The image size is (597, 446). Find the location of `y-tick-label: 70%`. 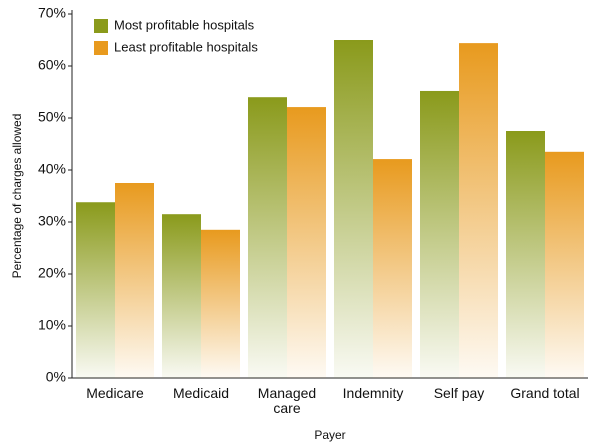

y-tick-label: 70% is located at coordinates (52, 13).